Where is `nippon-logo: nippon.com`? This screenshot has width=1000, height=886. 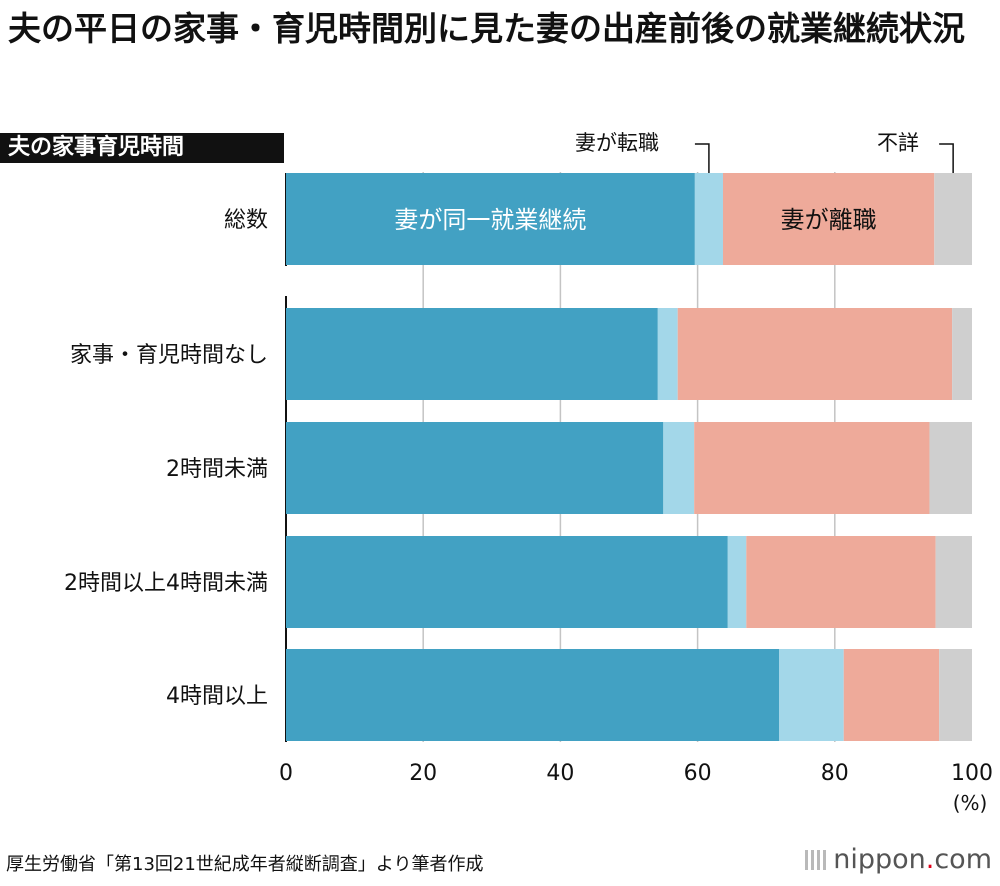
nippon-logo: nippon.com is located at coordinates (898, 860).